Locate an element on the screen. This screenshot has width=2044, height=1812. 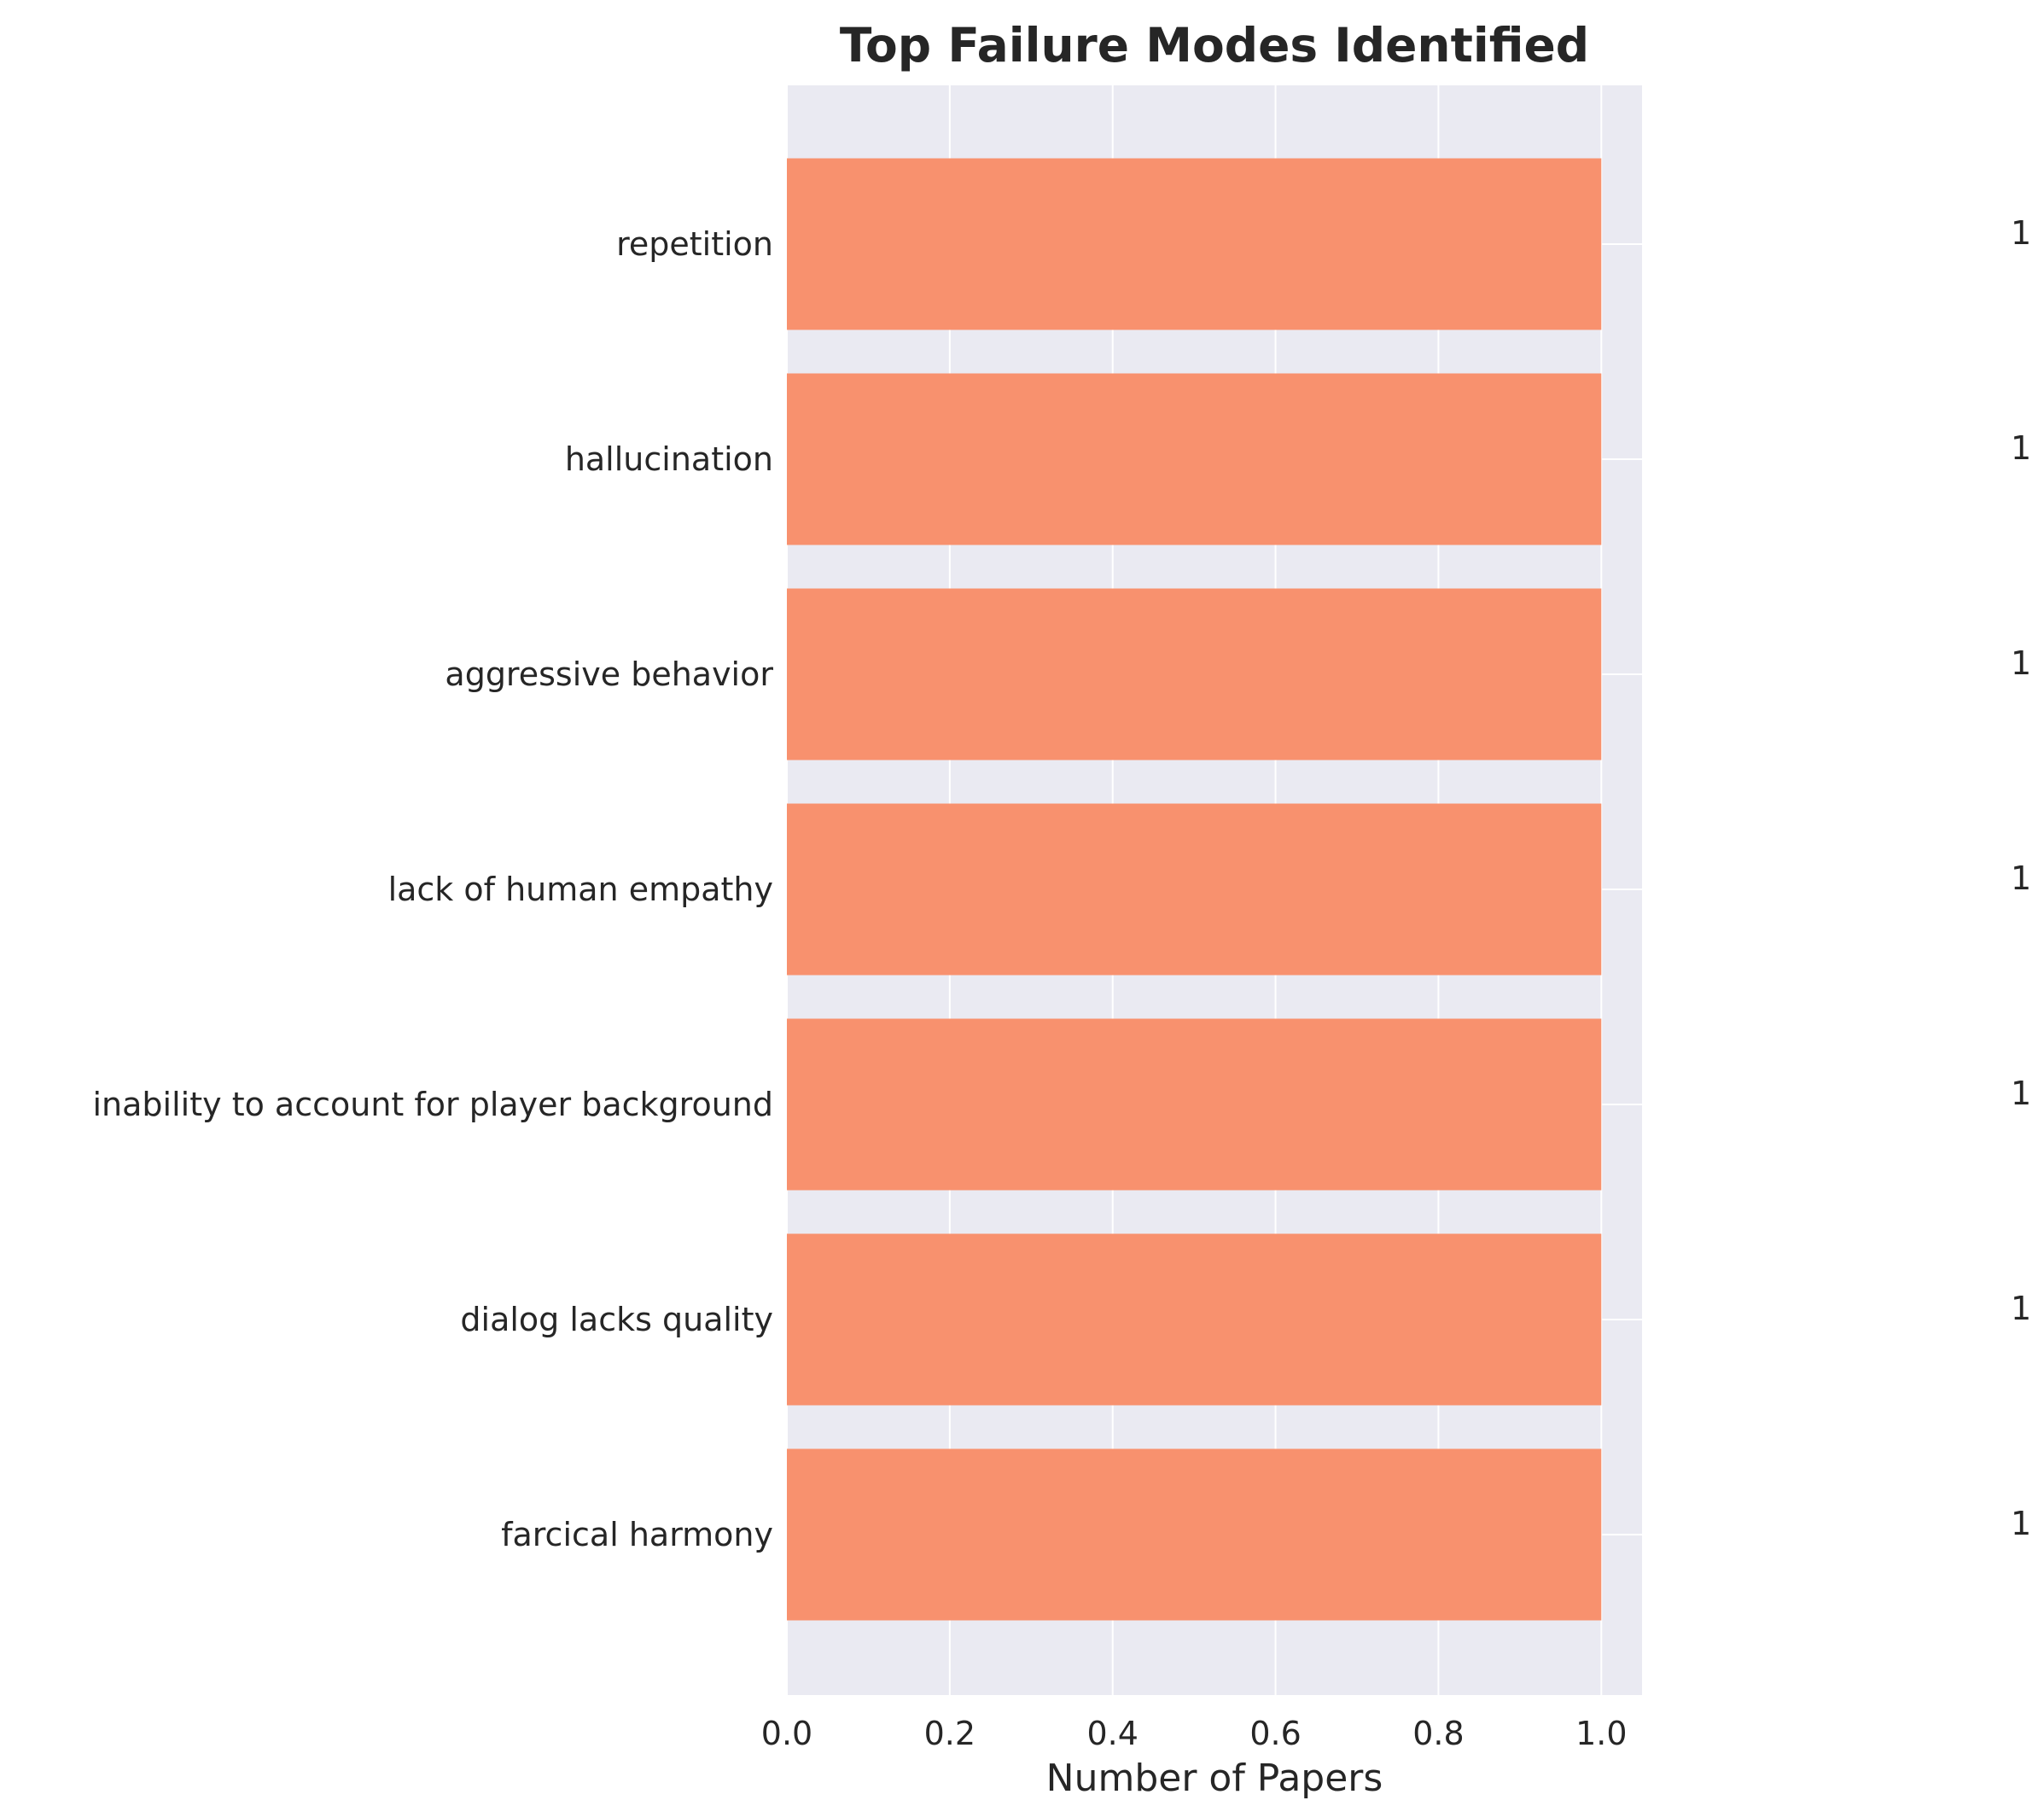
chart-title: Top Failure Modes Identified is located at coordinates (1214, 45).